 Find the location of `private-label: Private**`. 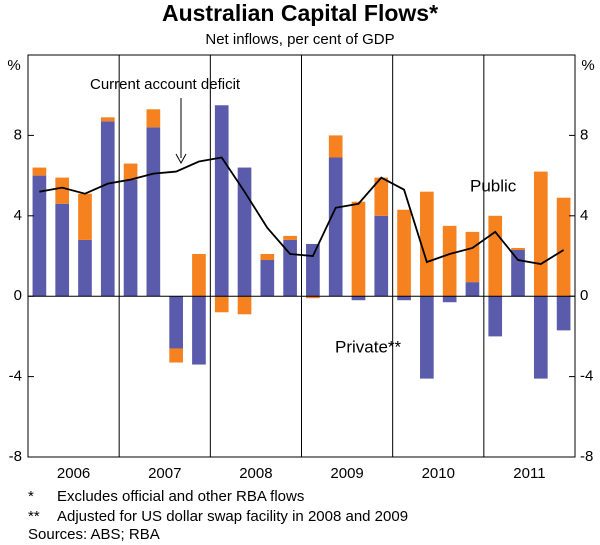

private-label: Private** is located at coordinates (368, 346).